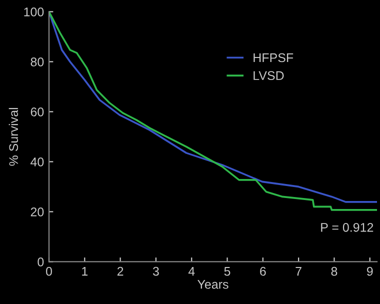  What do you see at coordinates (347, 227) in the screenshot?
I see `annotation: P = 0.912` at bounding box center [347, 227].